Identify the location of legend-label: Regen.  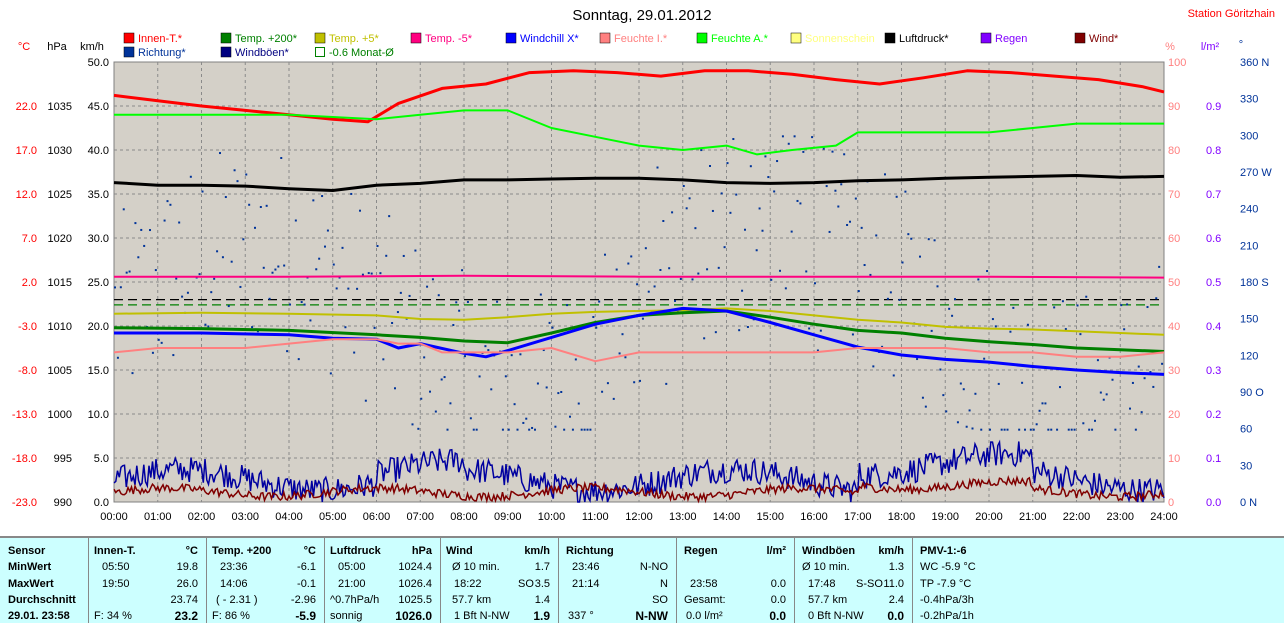
(1011, 39).